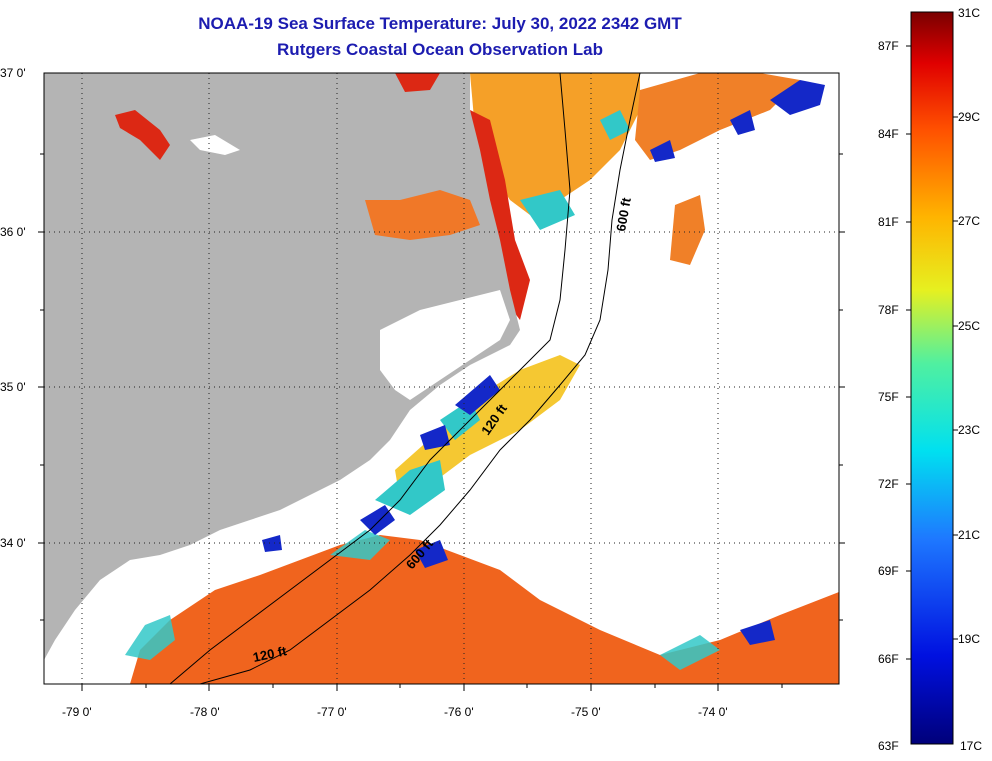  I want to click on colorbar-celsius-label: 31C, so click(969, 13).